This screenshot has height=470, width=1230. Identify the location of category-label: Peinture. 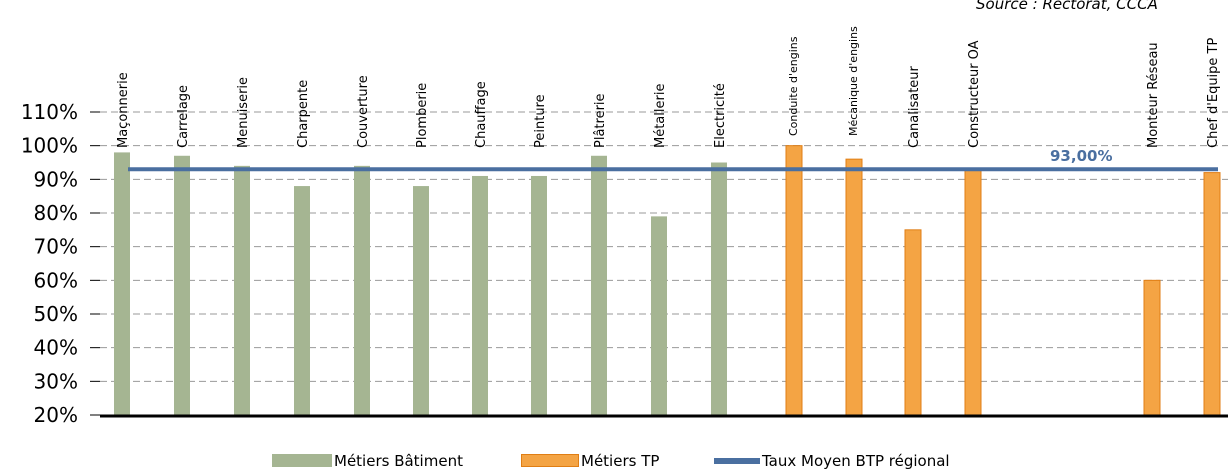
(540, 121).